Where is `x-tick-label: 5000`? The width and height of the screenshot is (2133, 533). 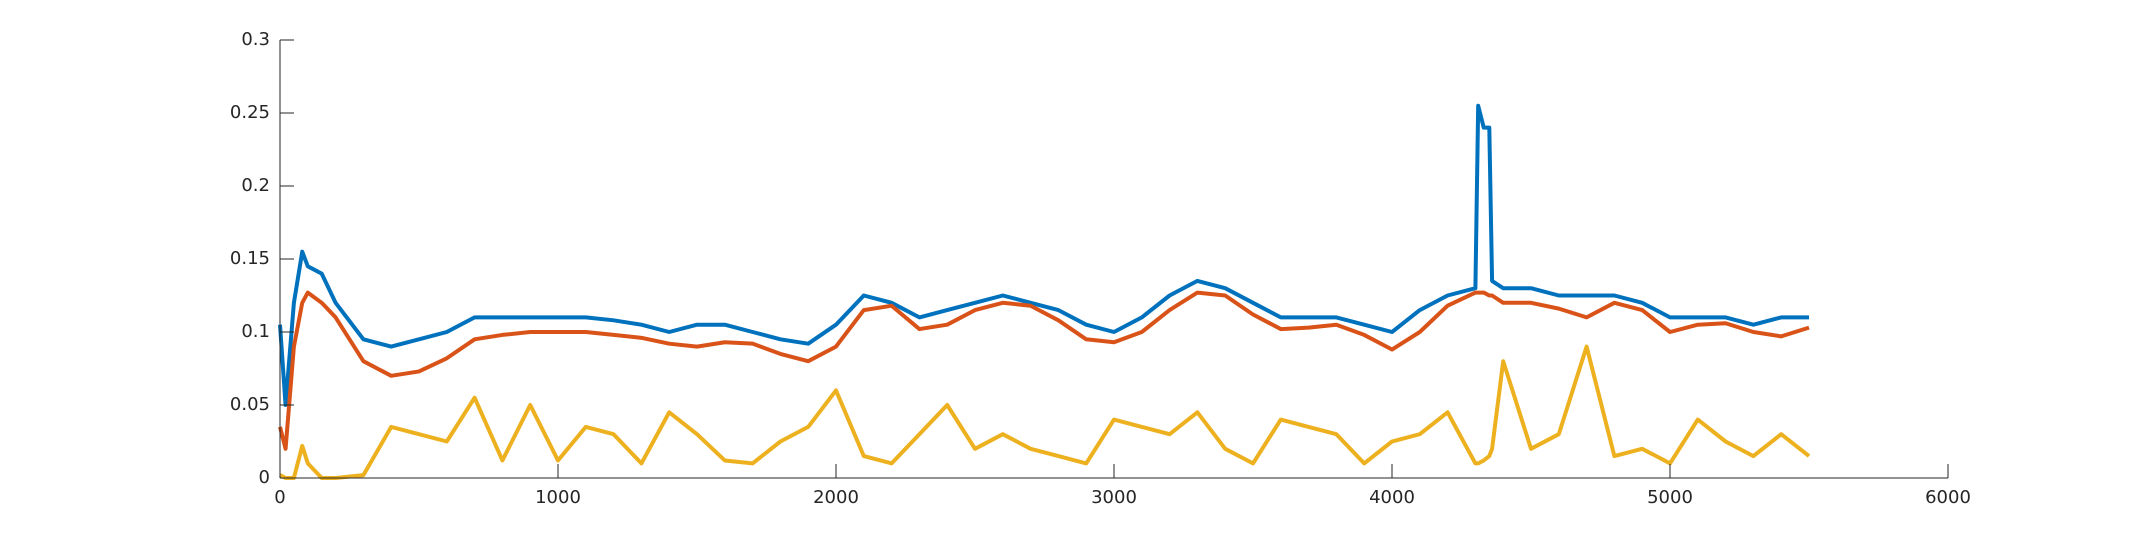 x-tick-label: 5000 is located at coordinates (1670, 497).